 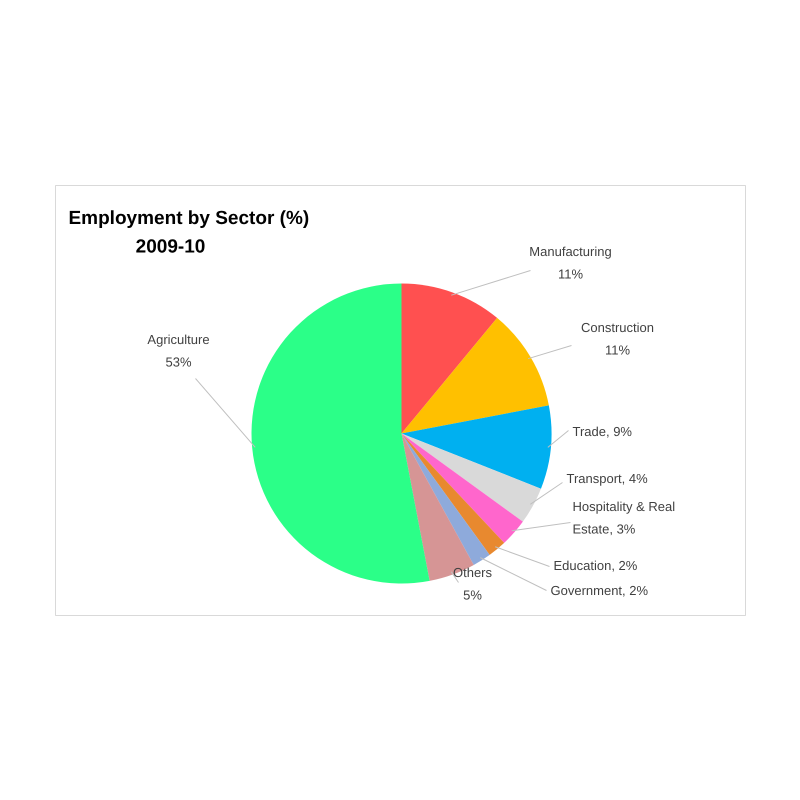 I want to click on chart-title: Employment by Sector (%), so click(x=189, y=218).